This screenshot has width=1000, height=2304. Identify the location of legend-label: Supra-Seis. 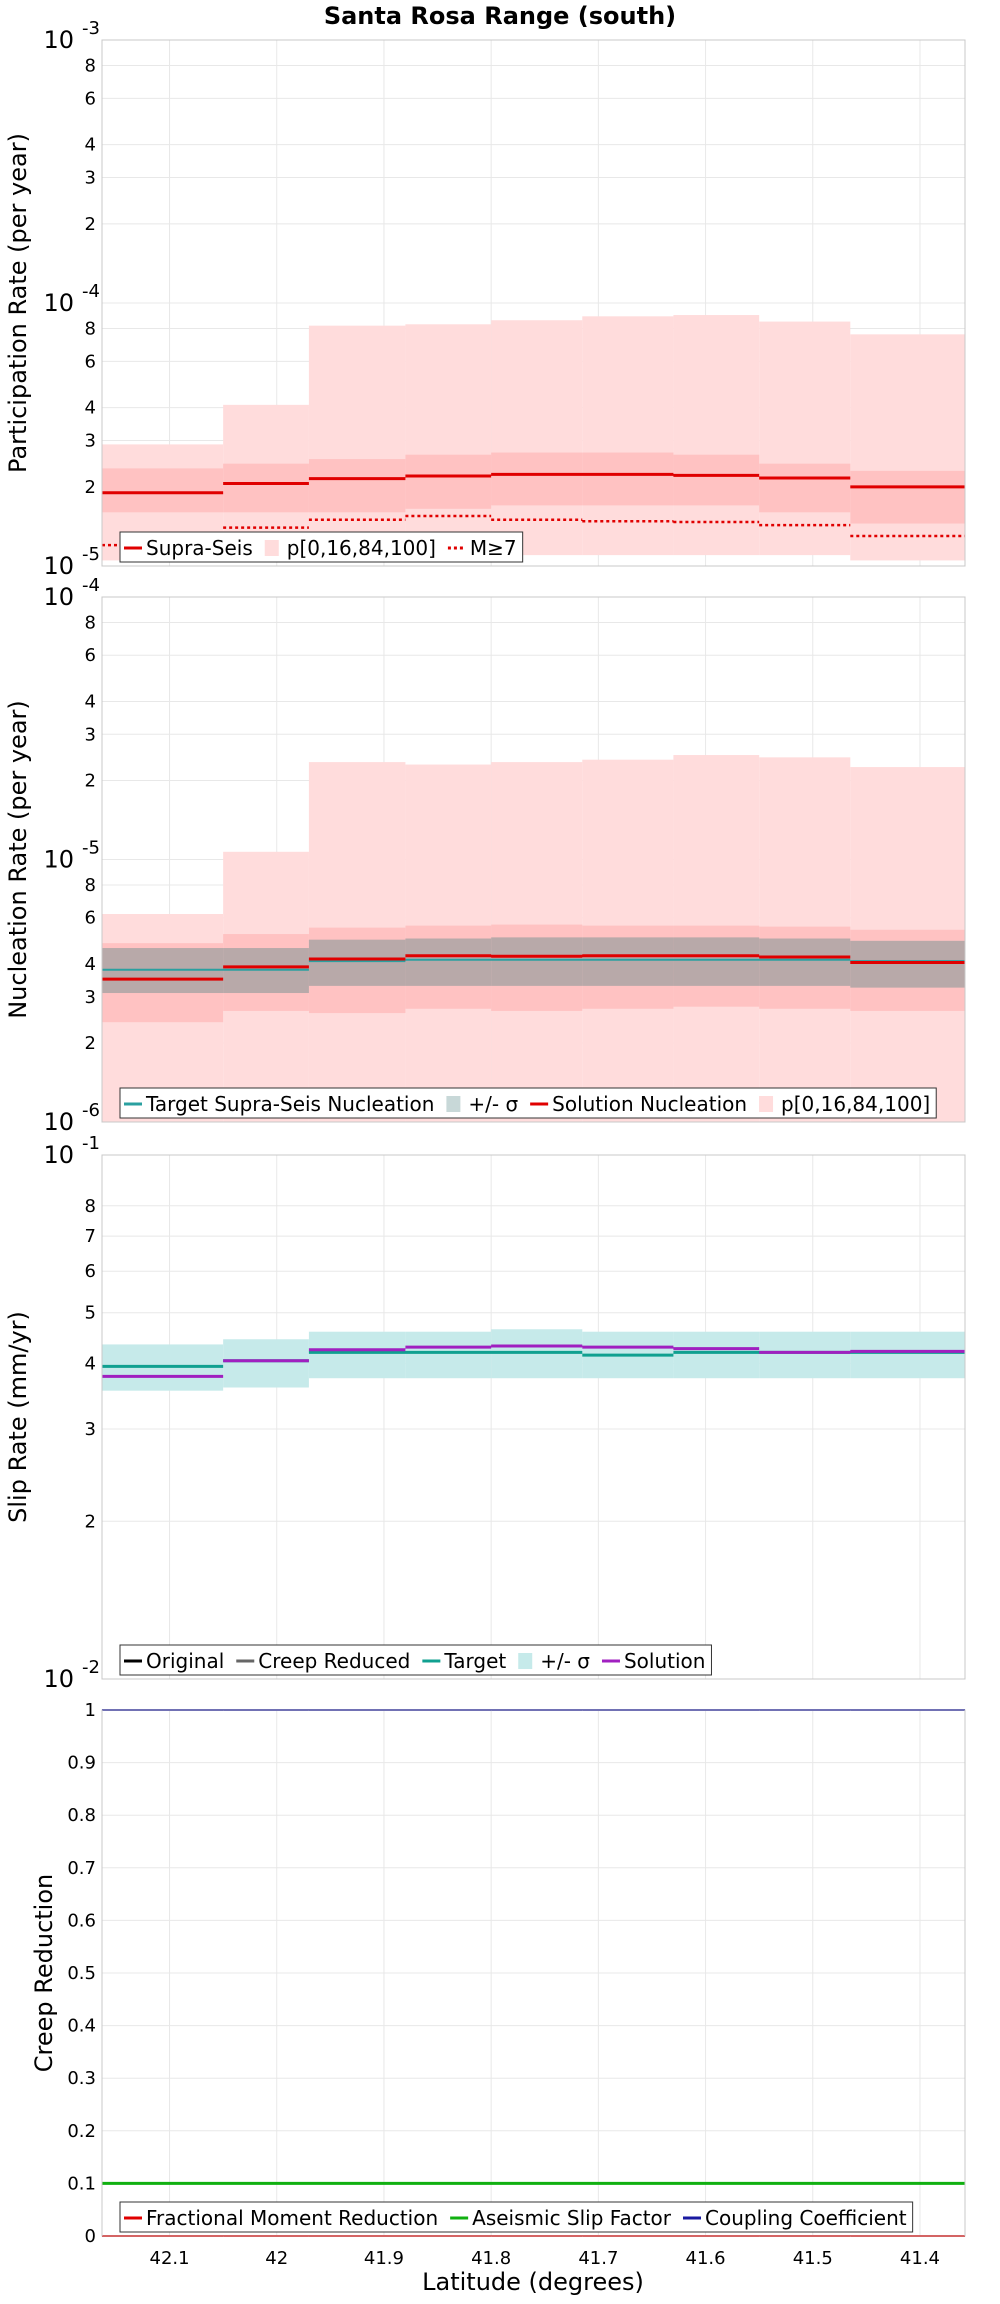
(199, 548).